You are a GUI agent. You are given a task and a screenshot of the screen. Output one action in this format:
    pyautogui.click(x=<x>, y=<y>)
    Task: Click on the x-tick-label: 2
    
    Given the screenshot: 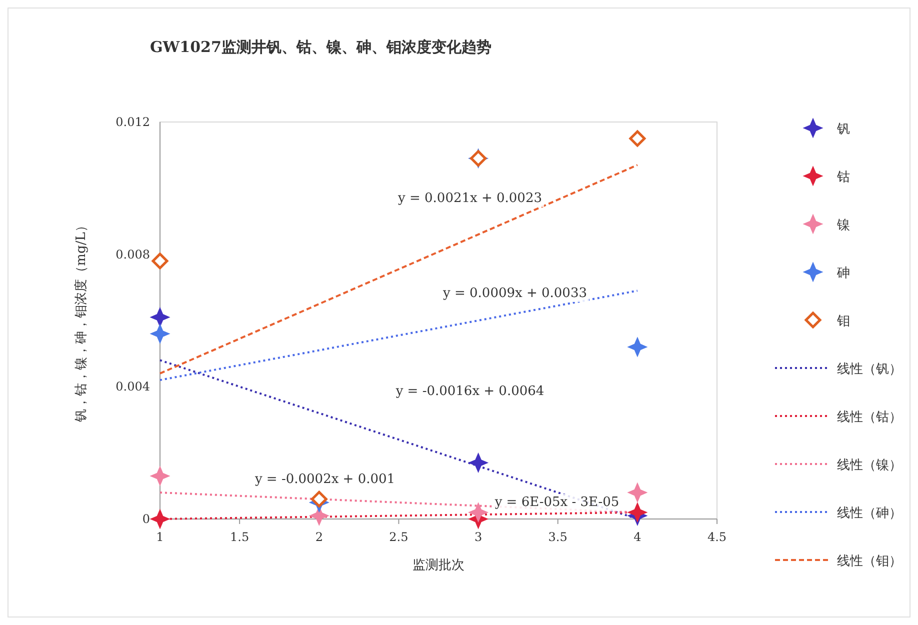 What is the action you would take?
    pyautogui.click(x=319, y=537)
    